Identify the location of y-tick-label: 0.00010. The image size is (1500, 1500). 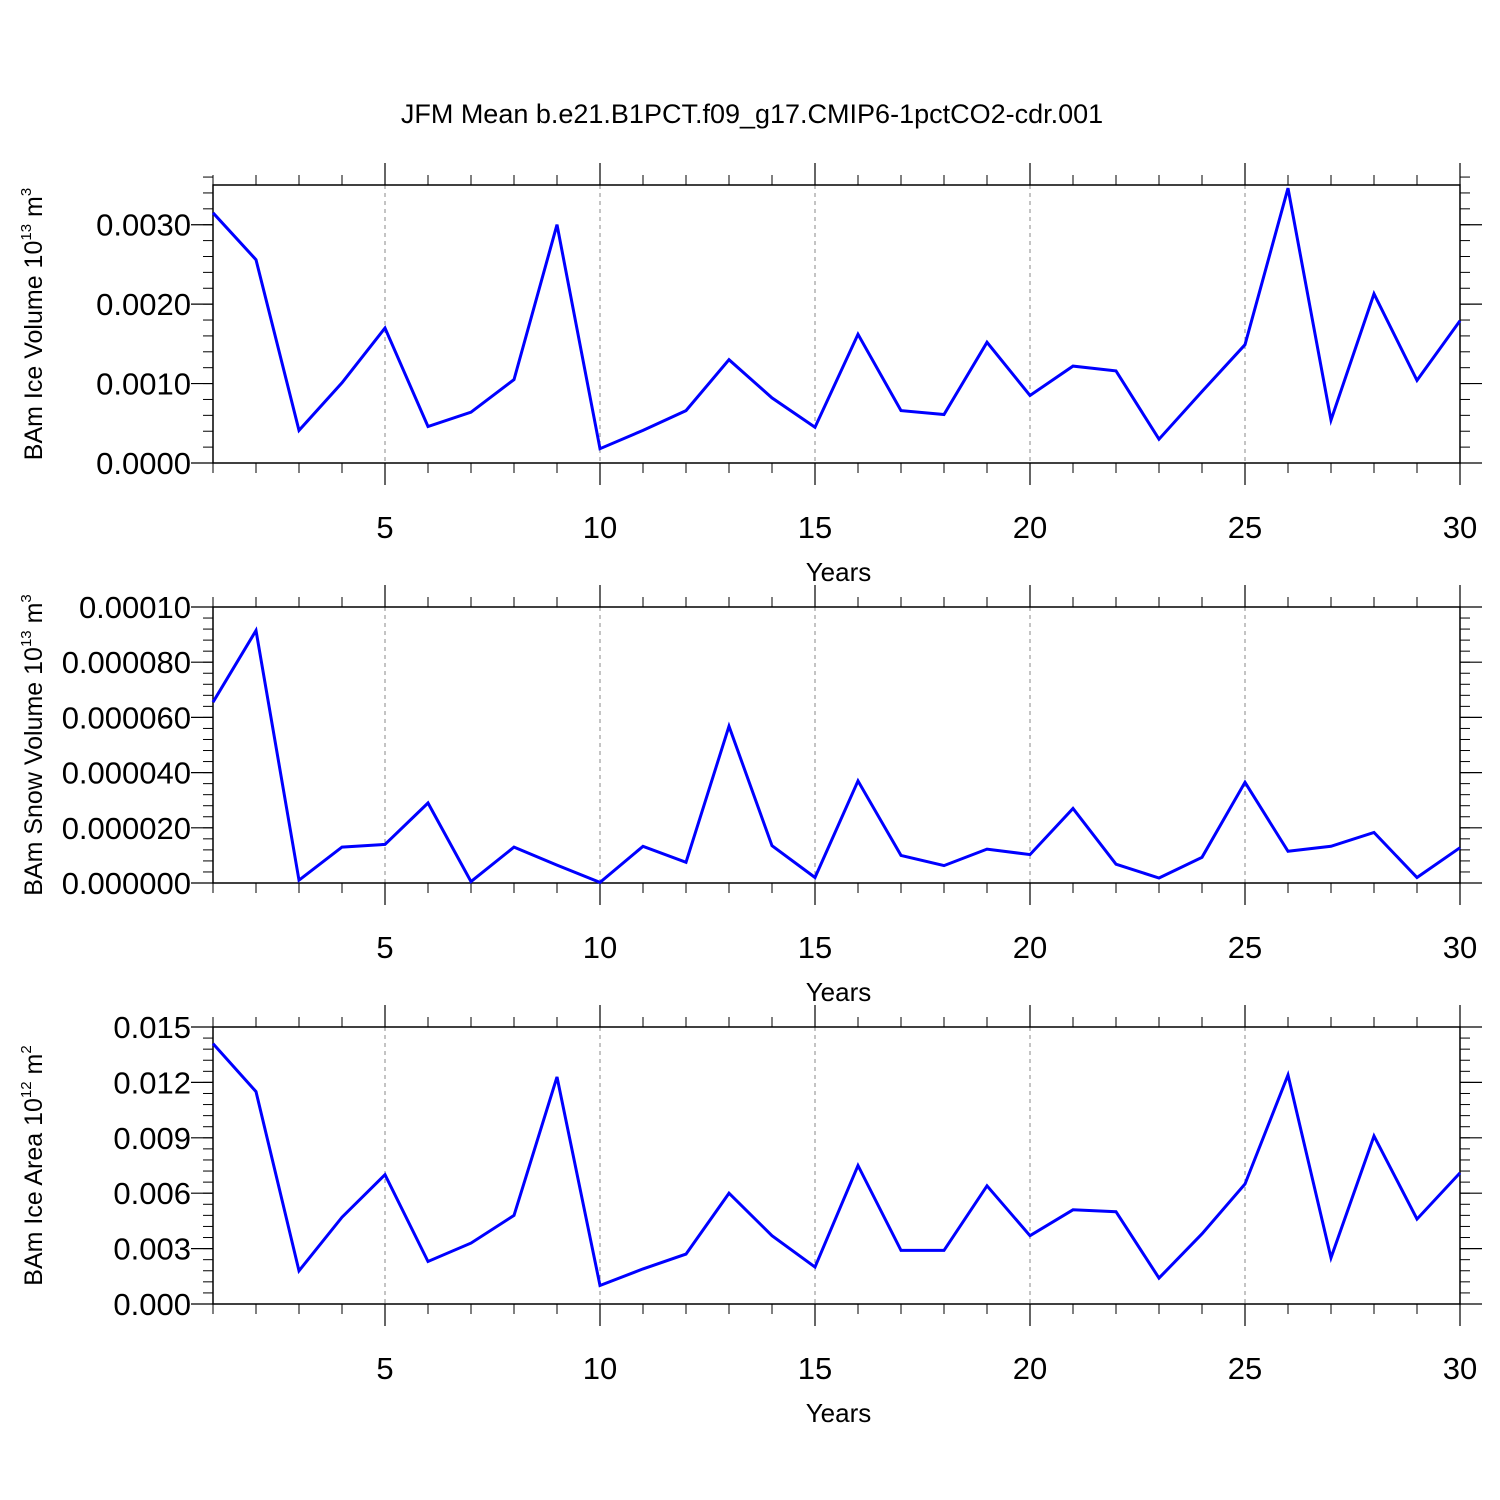
(135, 607).